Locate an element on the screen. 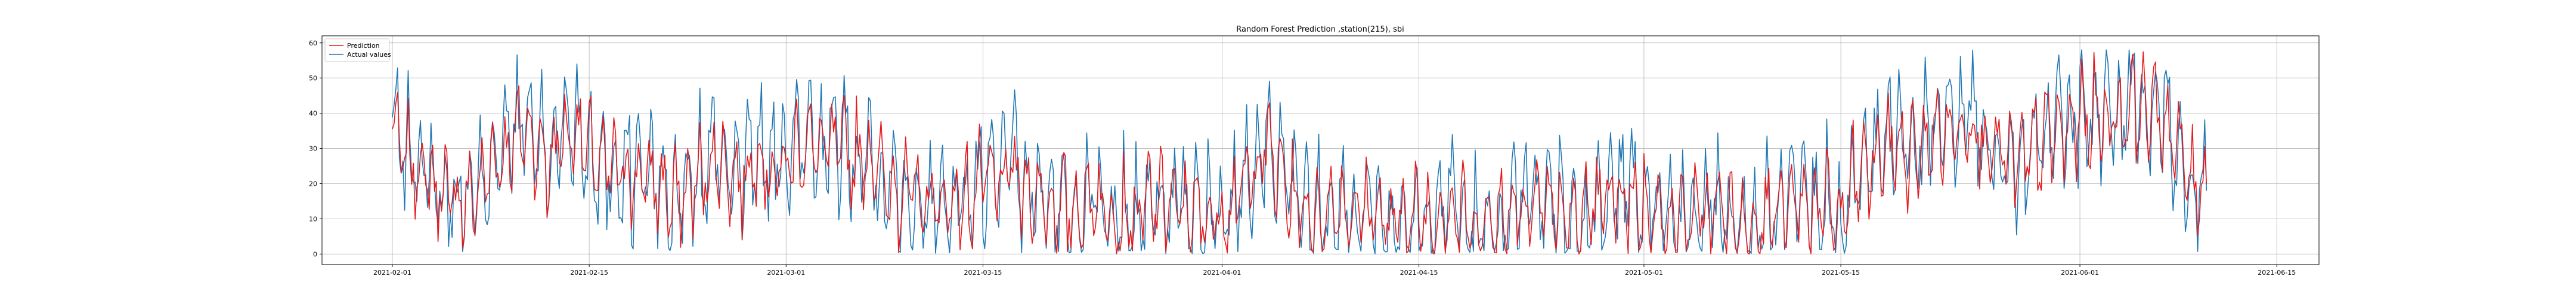  legend-label: Prediction is located at coordinates (364, 46).